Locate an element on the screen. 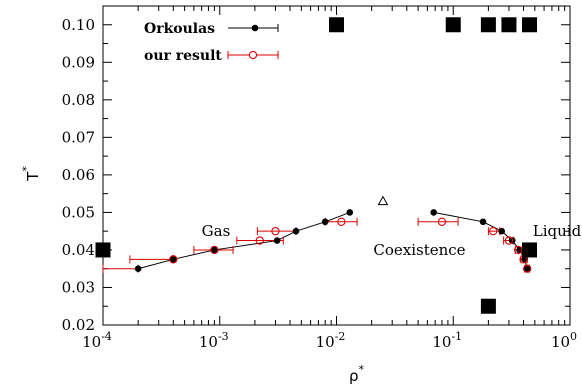  annotation-coexistence: Coexistence is located at coordinates (419, 250).